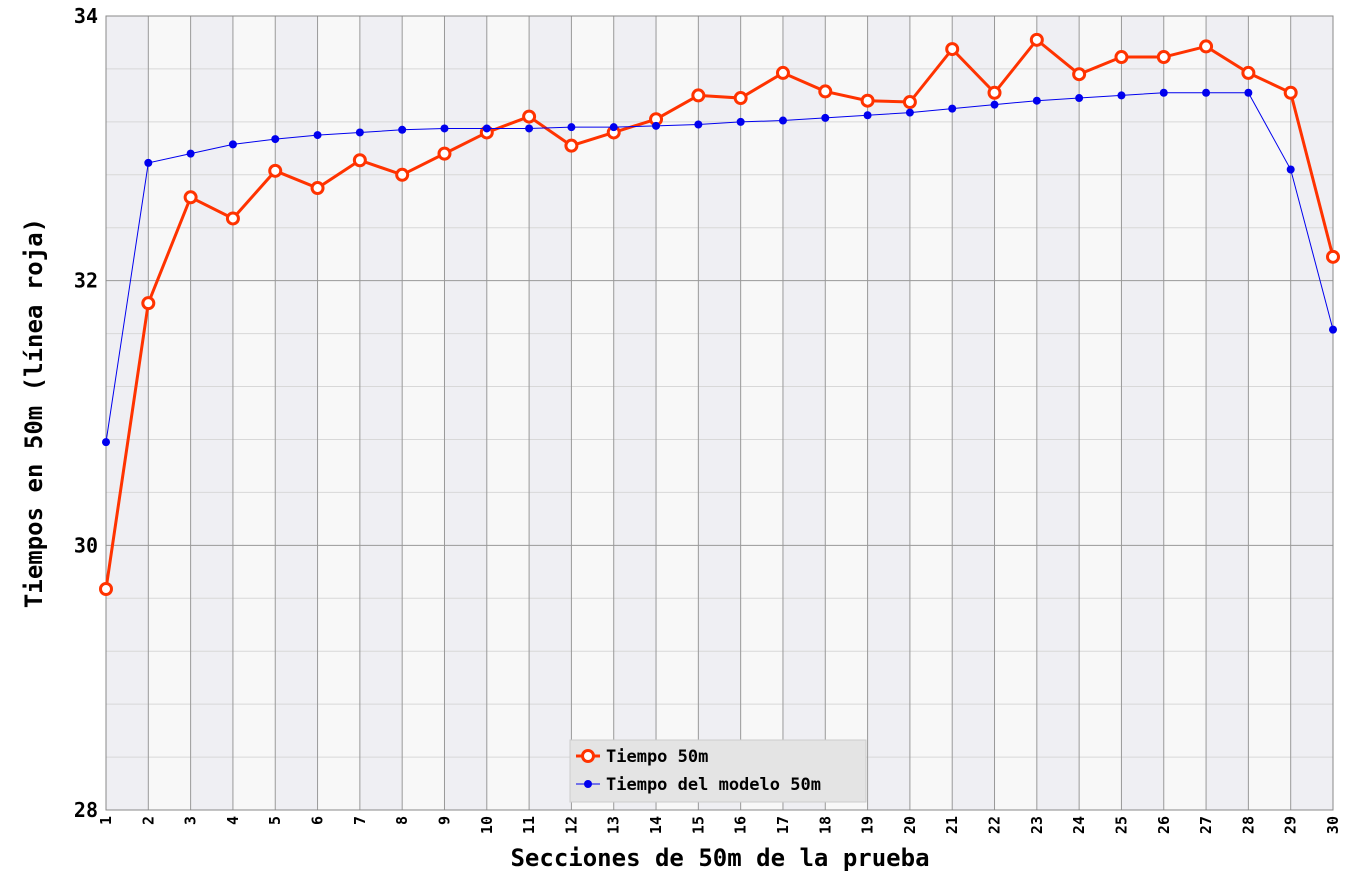 The width and height of the screenshot is (1357, 887). I want to click on x-tick-label: 24, so click(1079, 825).